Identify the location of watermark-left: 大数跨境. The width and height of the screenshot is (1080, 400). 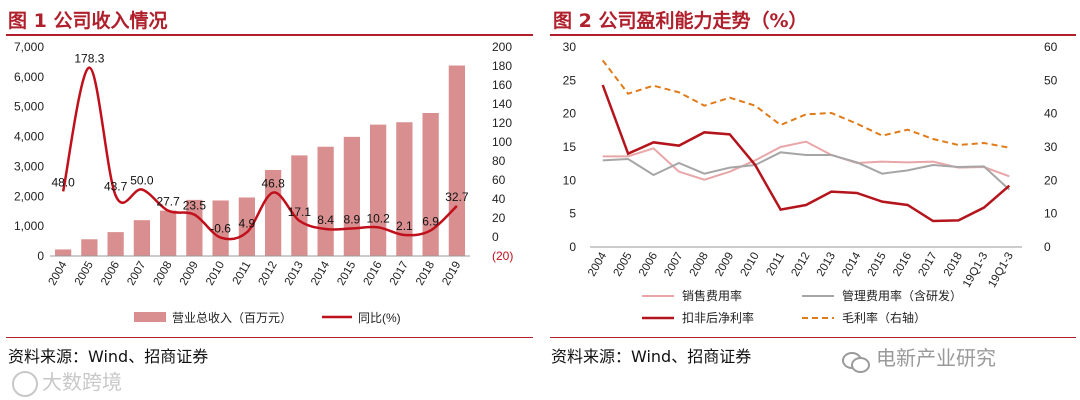
(67, 381).